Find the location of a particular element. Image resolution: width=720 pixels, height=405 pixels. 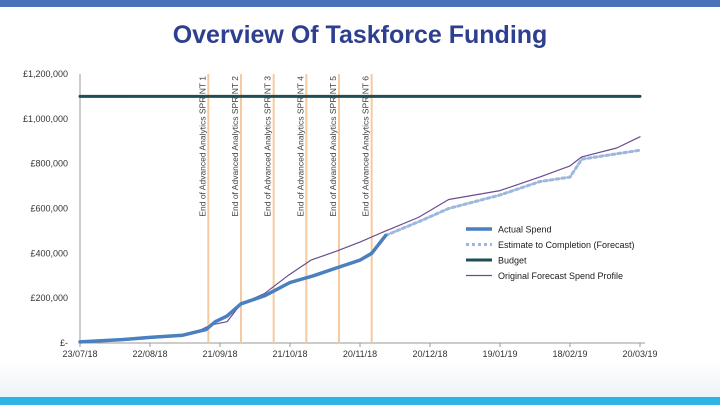

legend-label: Budget is located at coordinates (512, 261).